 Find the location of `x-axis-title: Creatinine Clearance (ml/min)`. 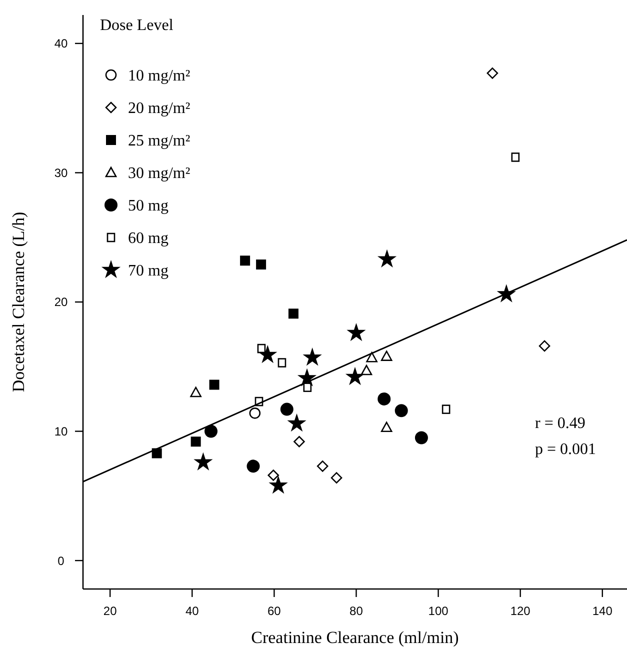

x-axis-title: Creatinine Clearance (ml/min) is located at coordinates (355, 637).